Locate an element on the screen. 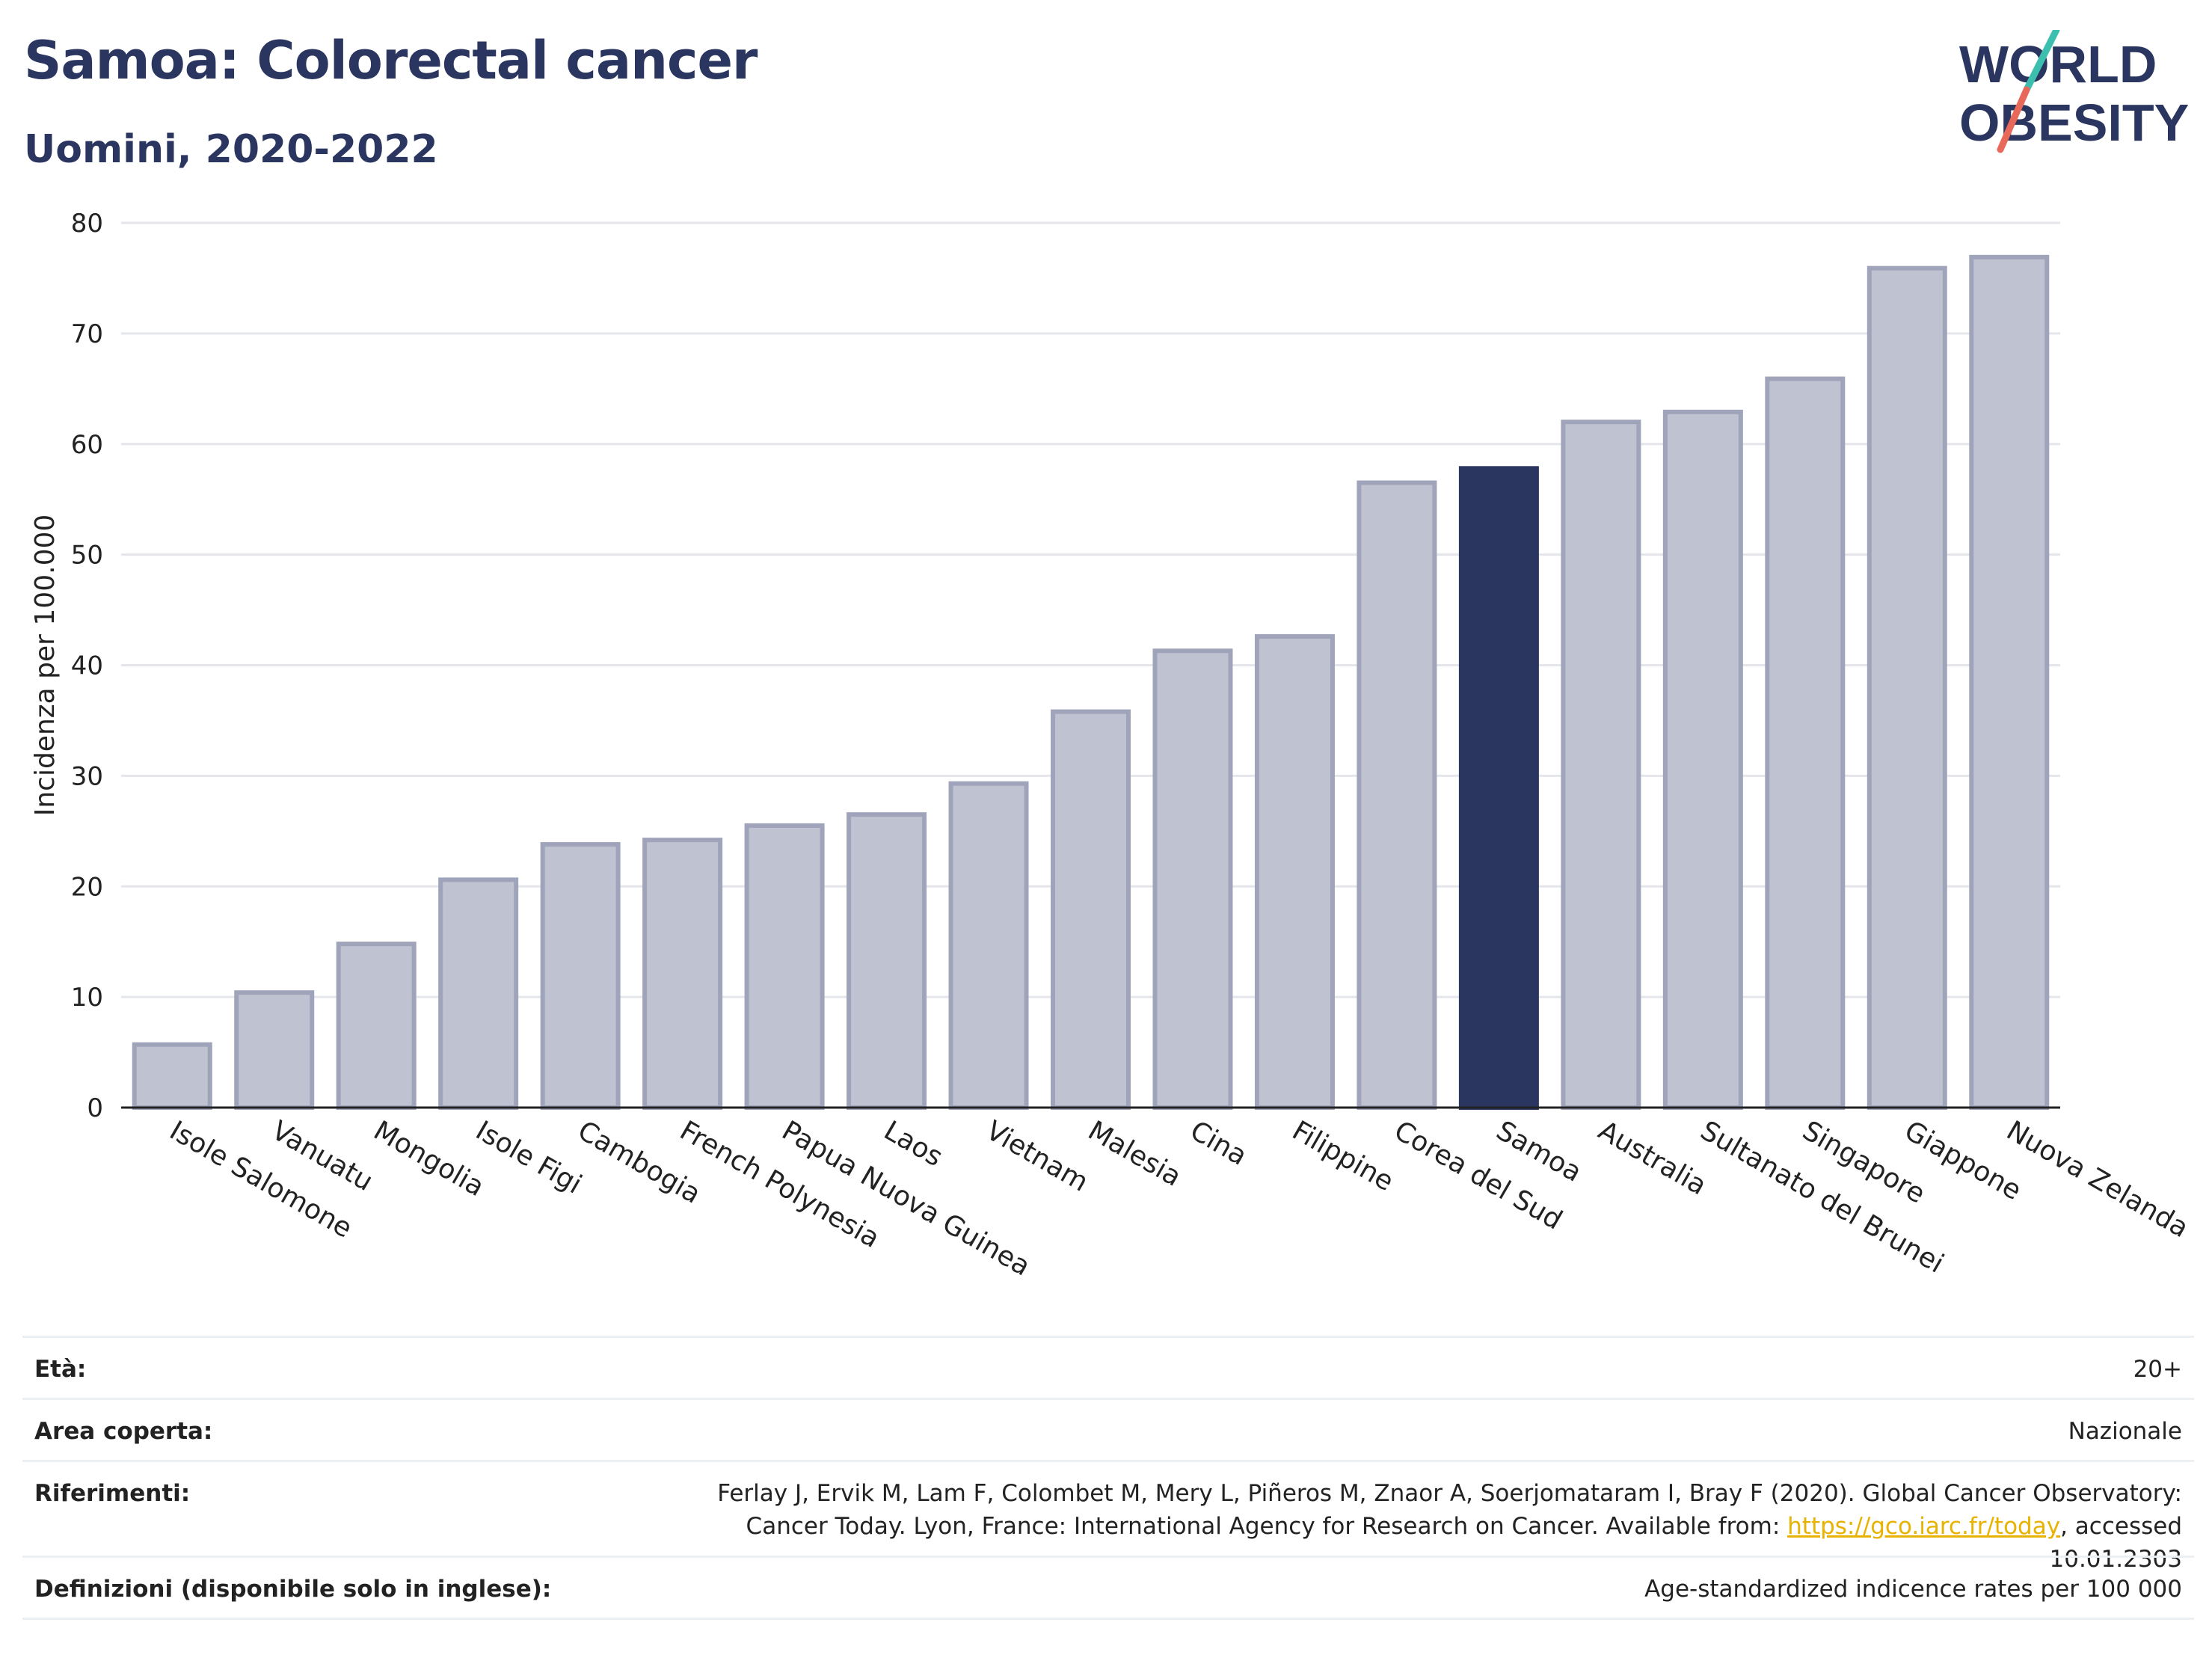  references-accessed: , accessed 10.01.2303 is located at coordinates (2116, 1543).